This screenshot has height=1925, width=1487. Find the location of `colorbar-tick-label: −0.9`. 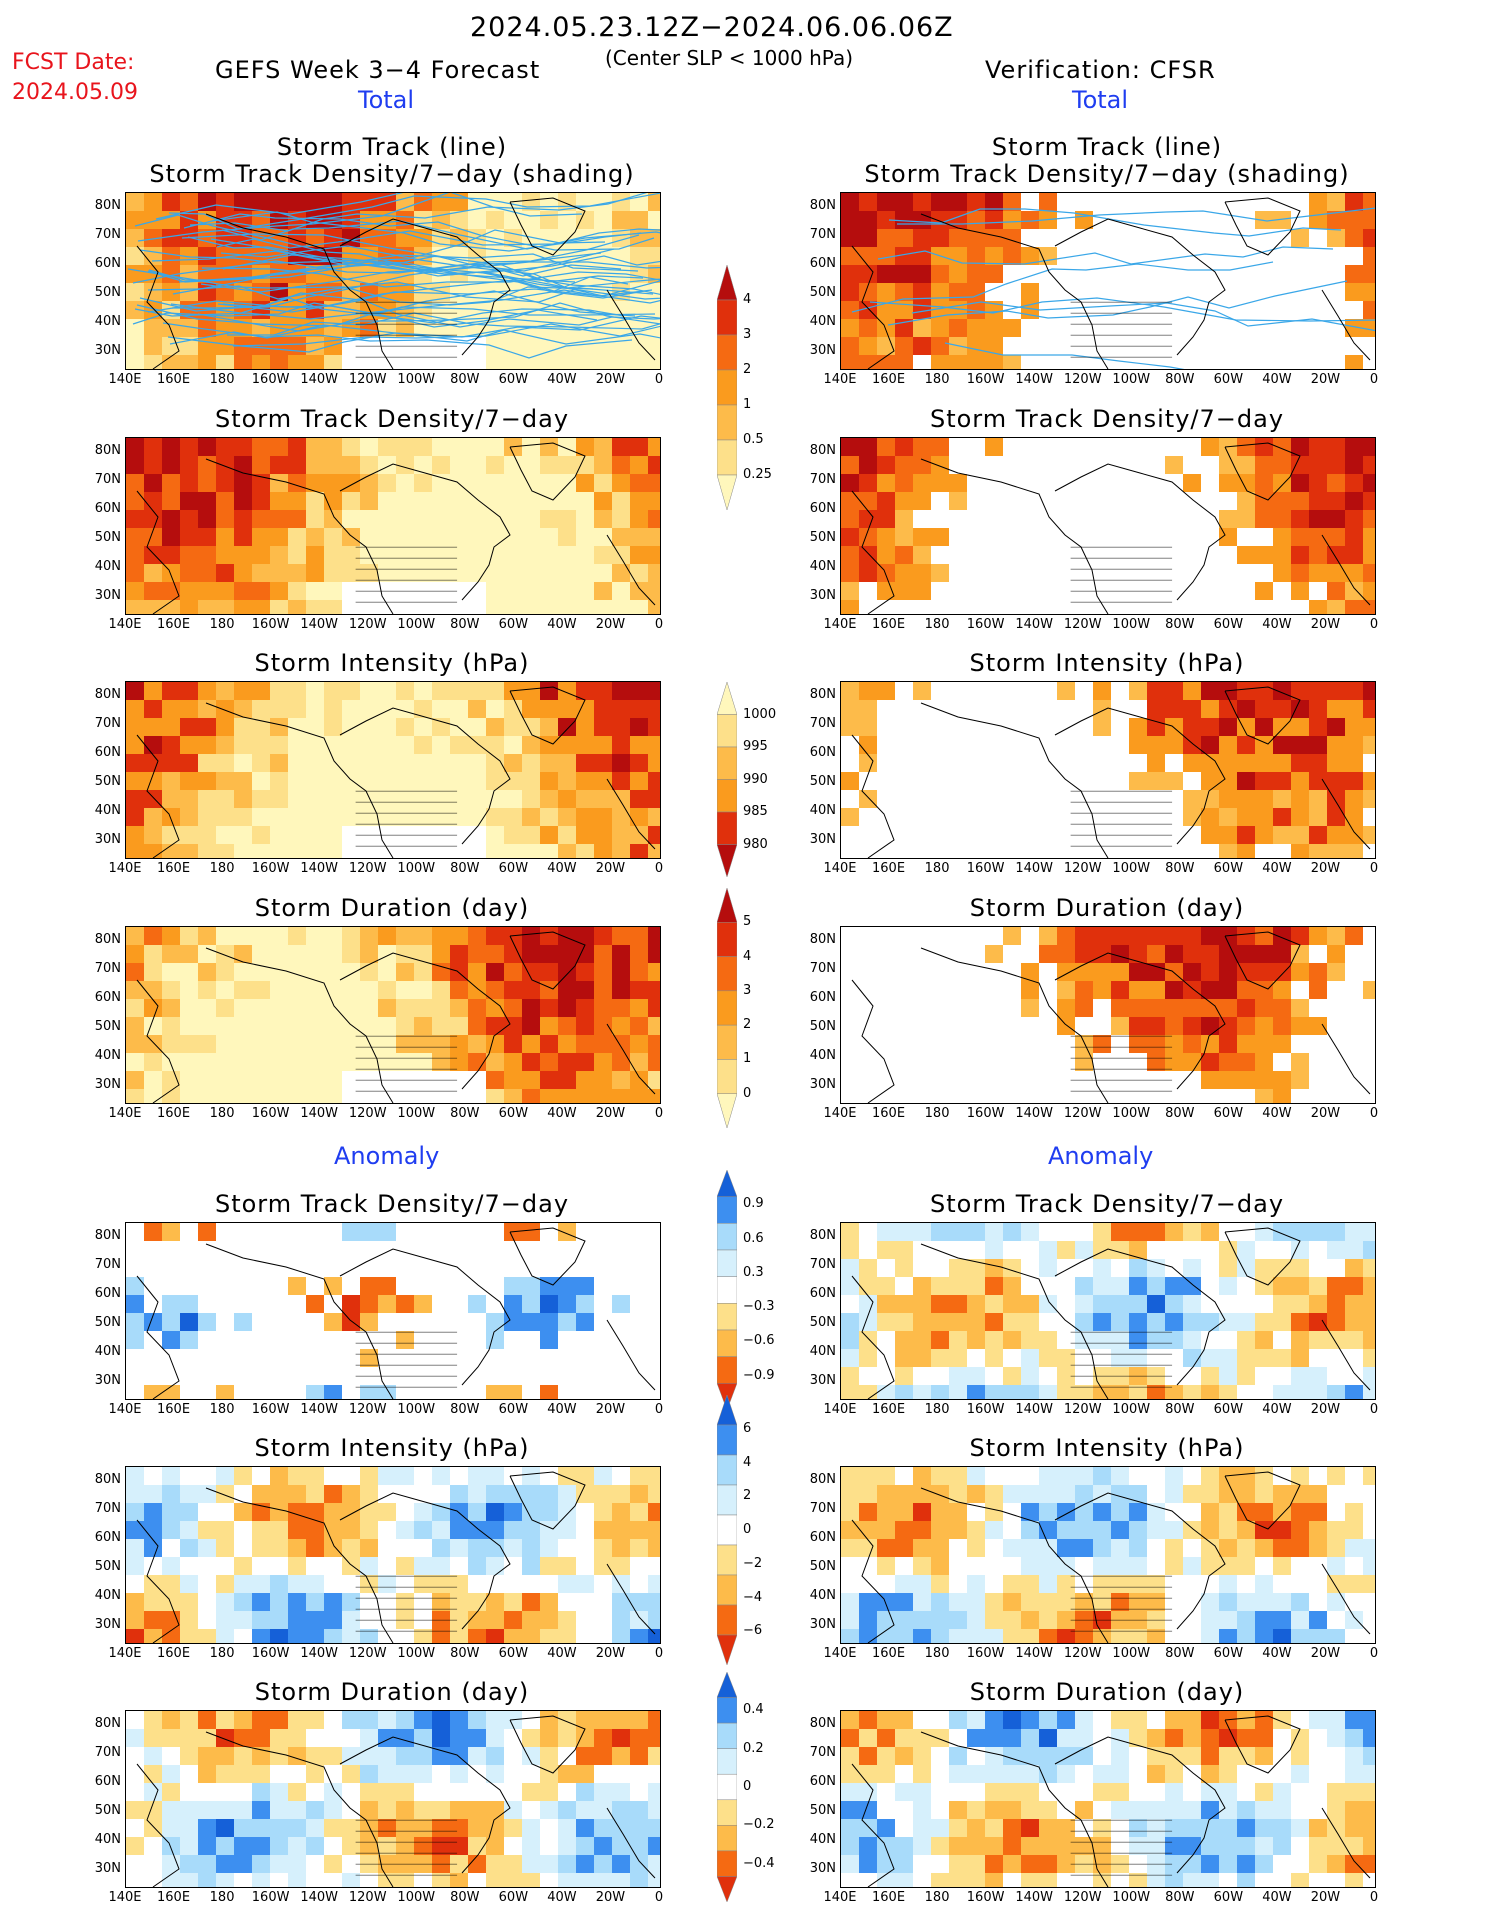

colorbar-tick-label: −0.9 is located at coordinates (759, 1375).